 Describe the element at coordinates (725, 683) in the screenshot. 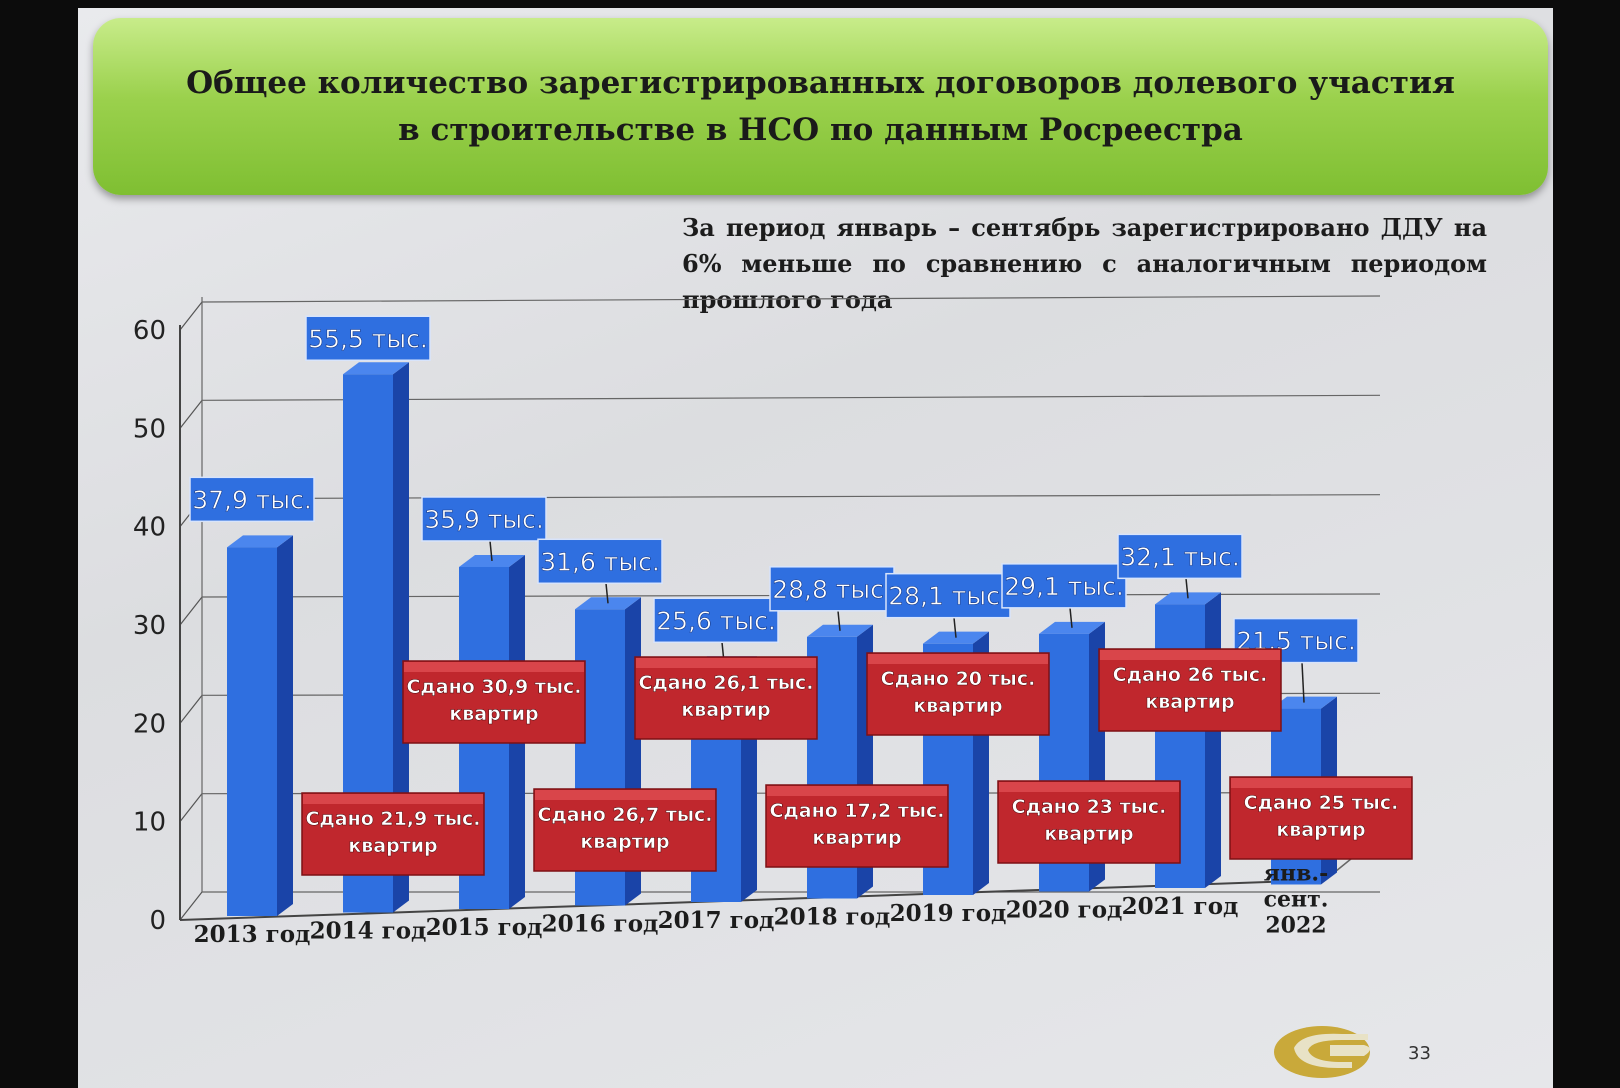

I see `delivered-label: Сдано 26,1 тыс.` at that location.